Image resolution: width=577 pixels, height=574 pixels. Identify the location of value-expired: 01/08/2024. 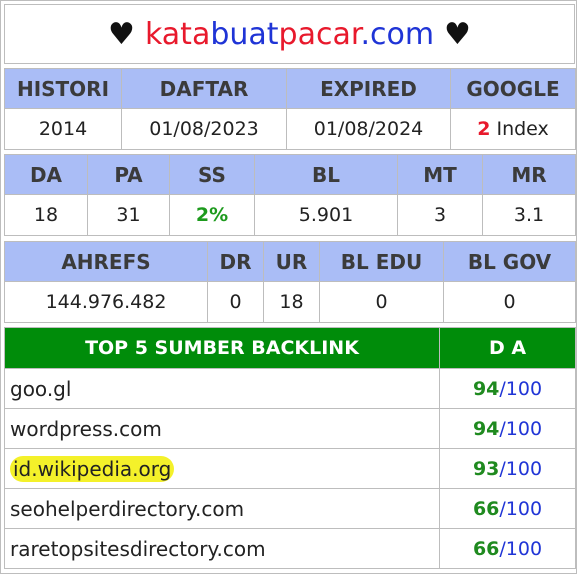
(368, 129).